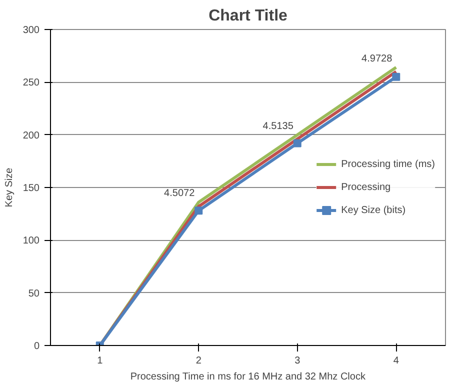  Describe the element at coordinates (180, 194) in the screenshot. I see `annotation: 4.5072` at that location.